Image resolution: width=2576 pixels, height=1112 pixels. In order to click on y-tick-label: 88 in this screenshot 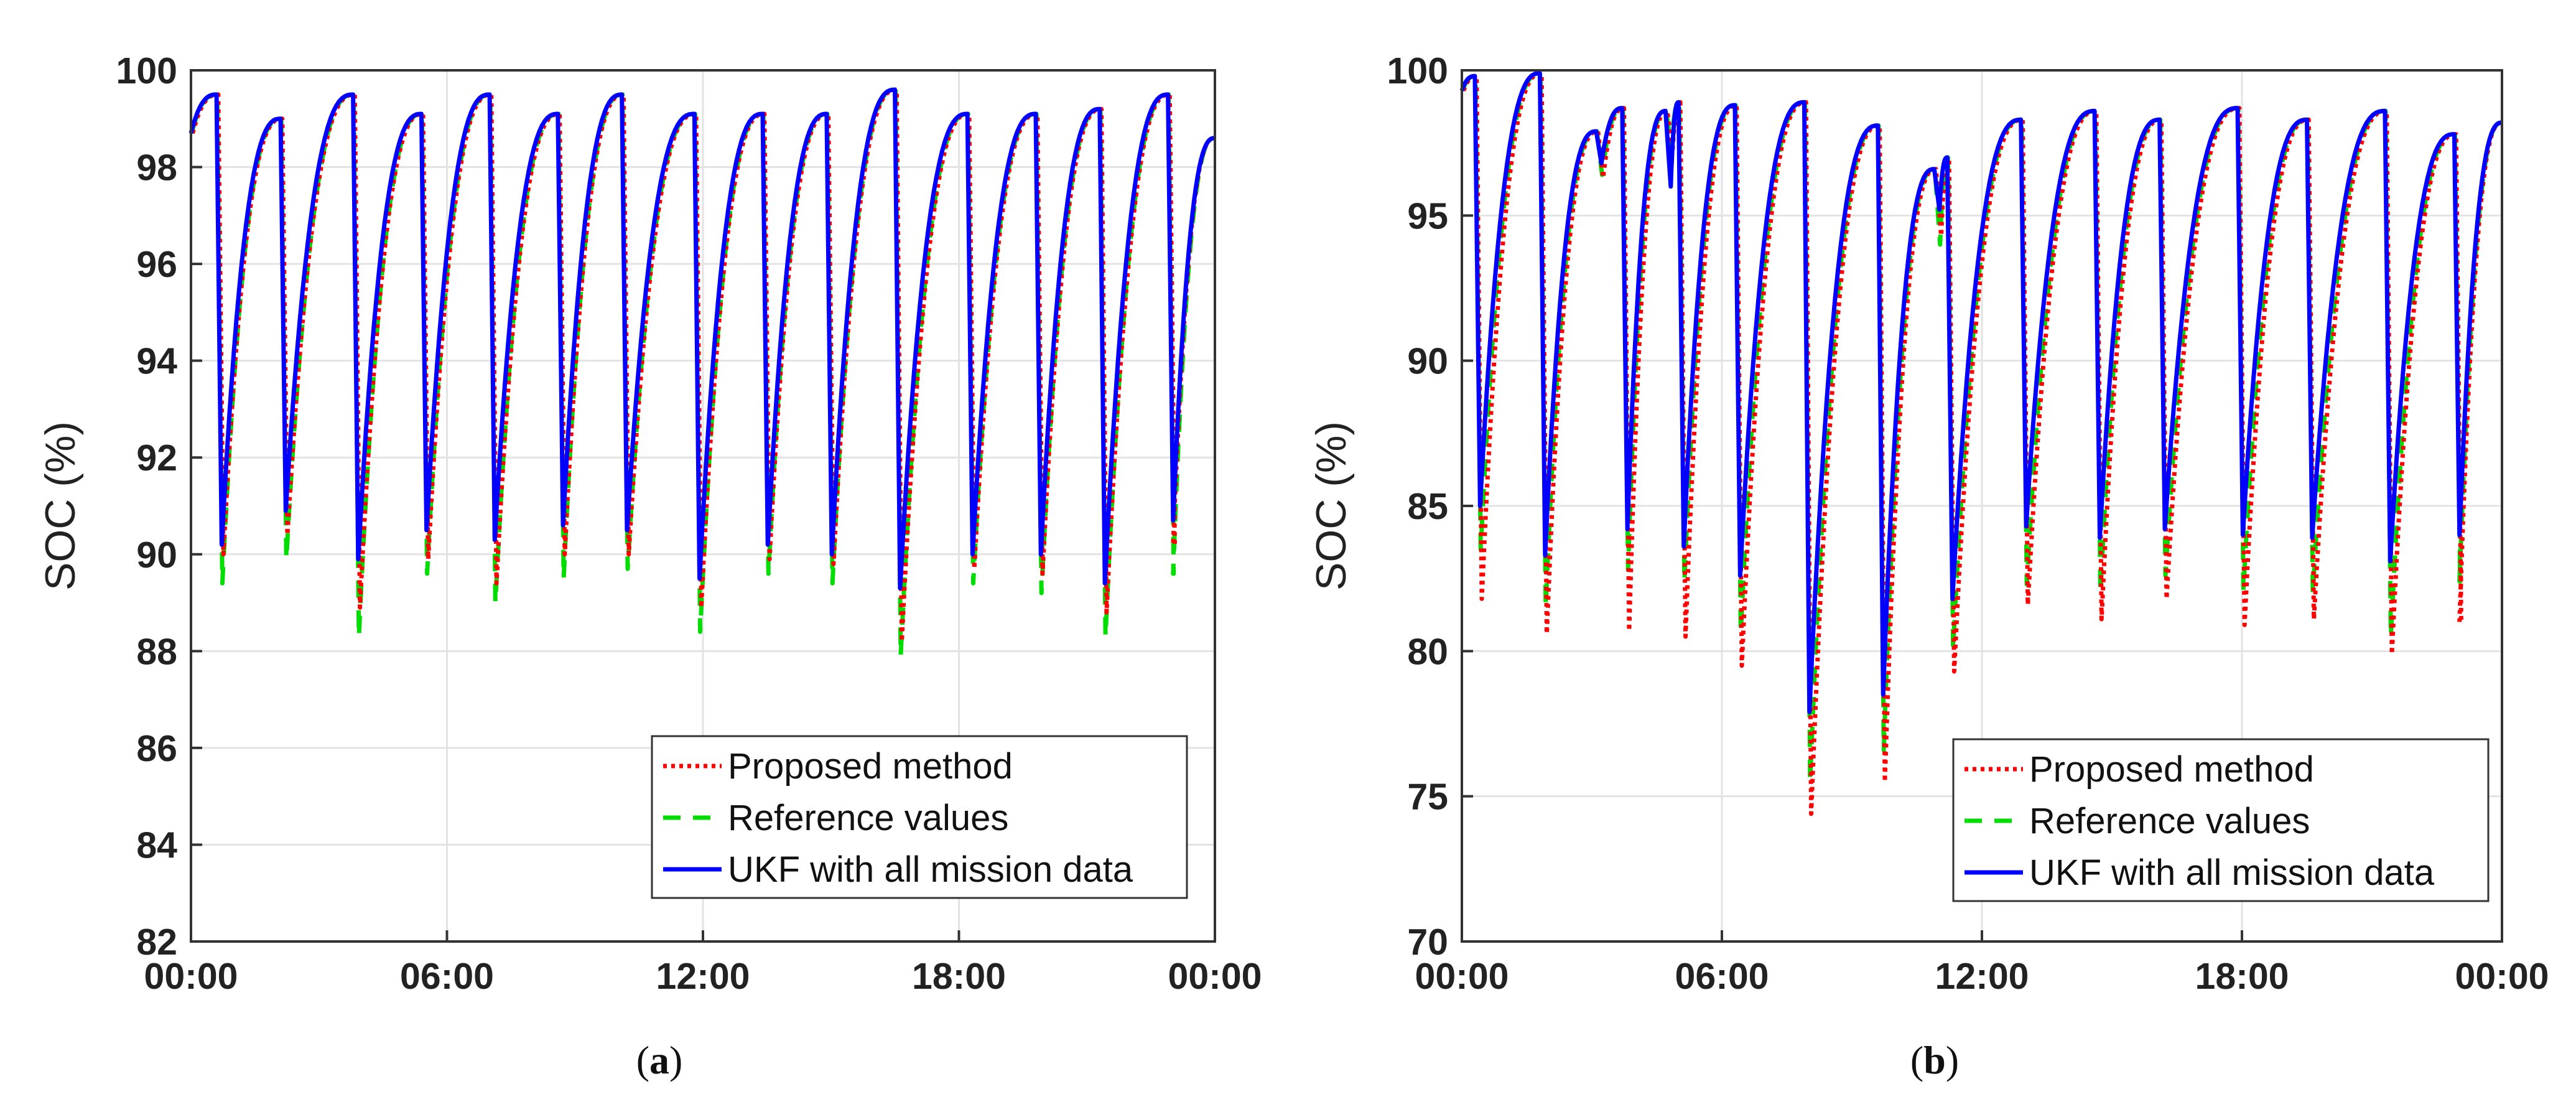, I will do `click(156, 651)`.